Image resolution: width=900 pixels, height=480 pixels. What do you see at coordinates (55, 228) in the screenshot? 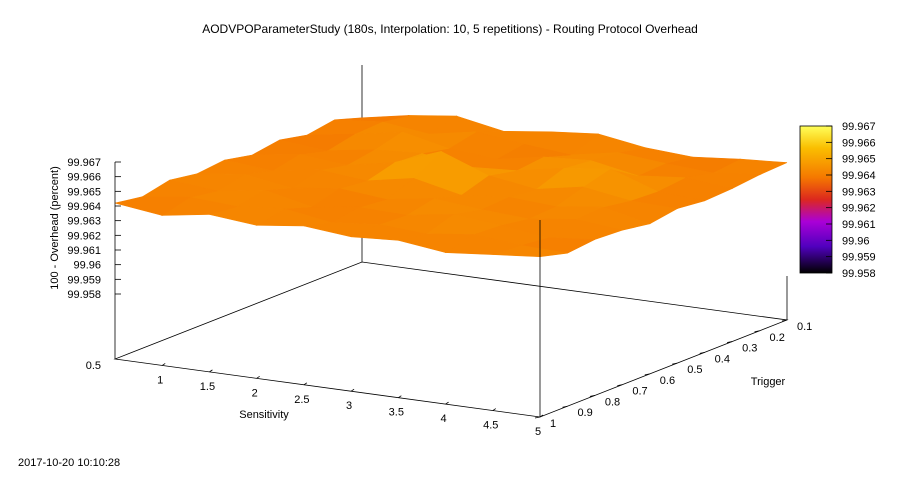
I see `z-axis-label: 100 - Overhead (percent)` at bounding box center [55, 228].